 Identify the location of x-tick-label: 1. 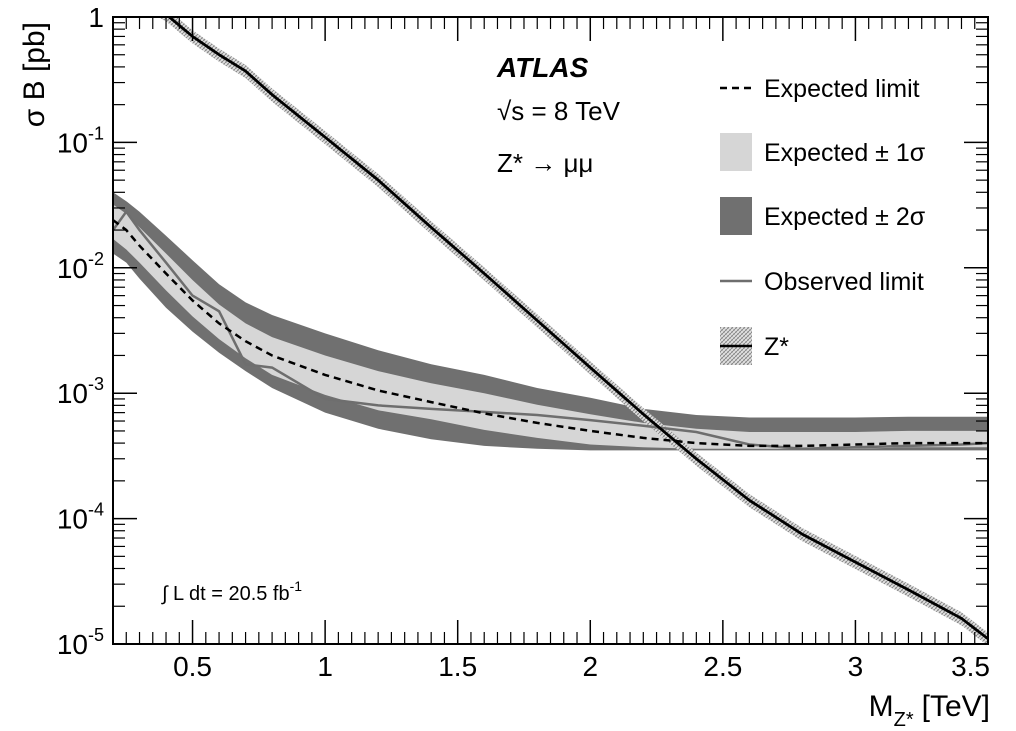
(325, 666).